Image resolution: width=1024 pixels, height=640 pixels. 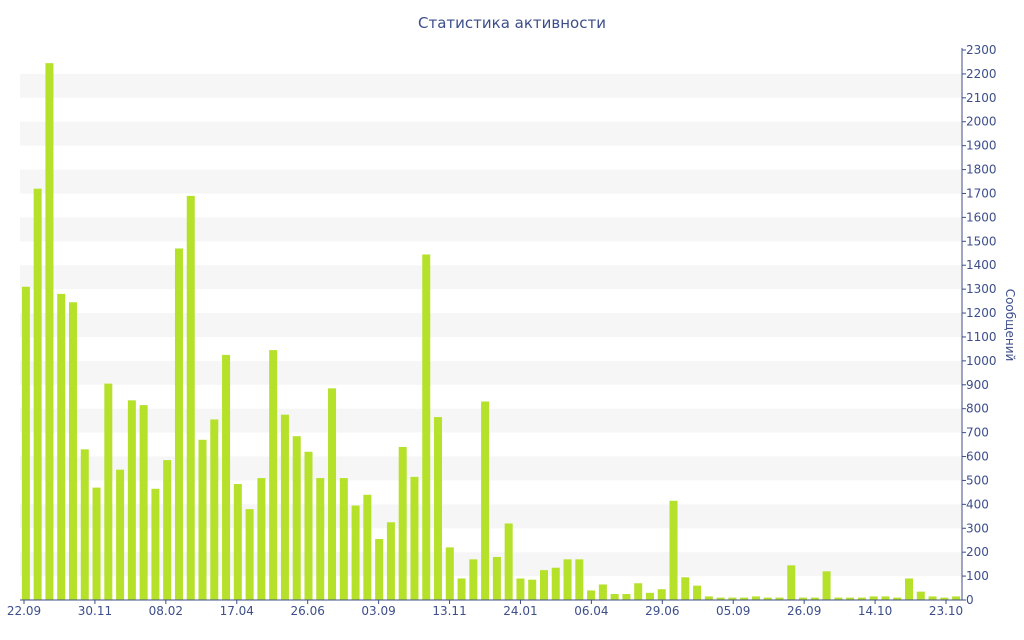 What do you see at coordinates (95, 611) in the screenshot?
I see `x-tick-label: 30.11` at bounding box center [95, 611].